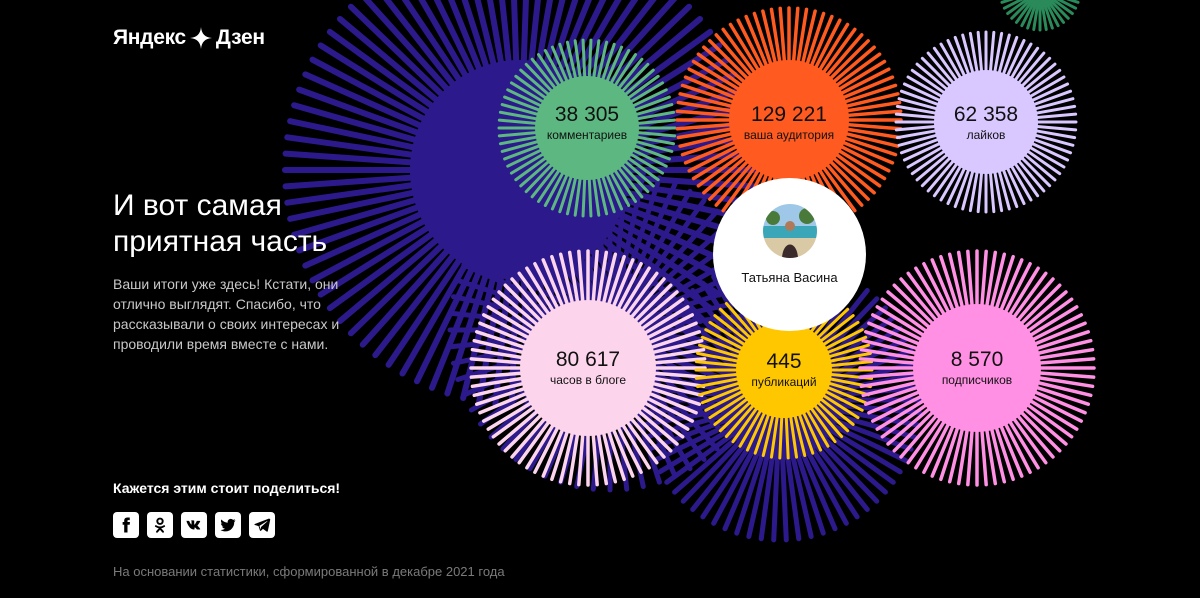 The width and height of the screenshot is (1200, 598). What do you see at coordinates (789, 231) in the screenshot?
I see `avatar` at bounding box center [789, 231].